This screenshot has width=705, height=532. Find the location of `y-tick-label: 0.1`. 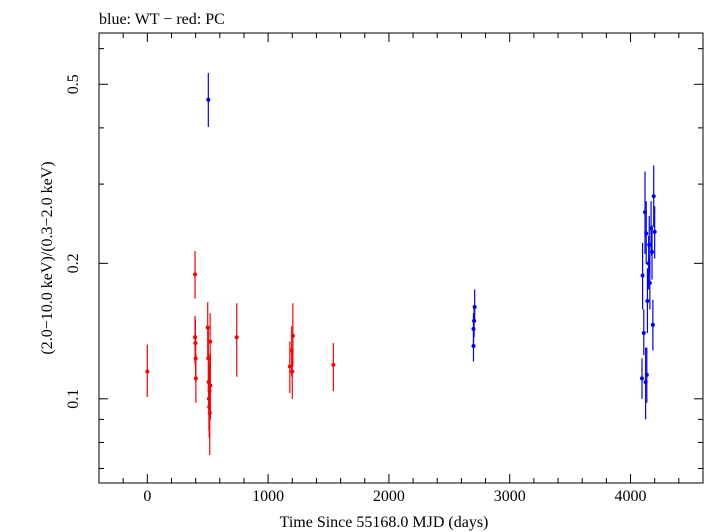

y-tick-label: 0.1 is located at coordinates (73, 399).